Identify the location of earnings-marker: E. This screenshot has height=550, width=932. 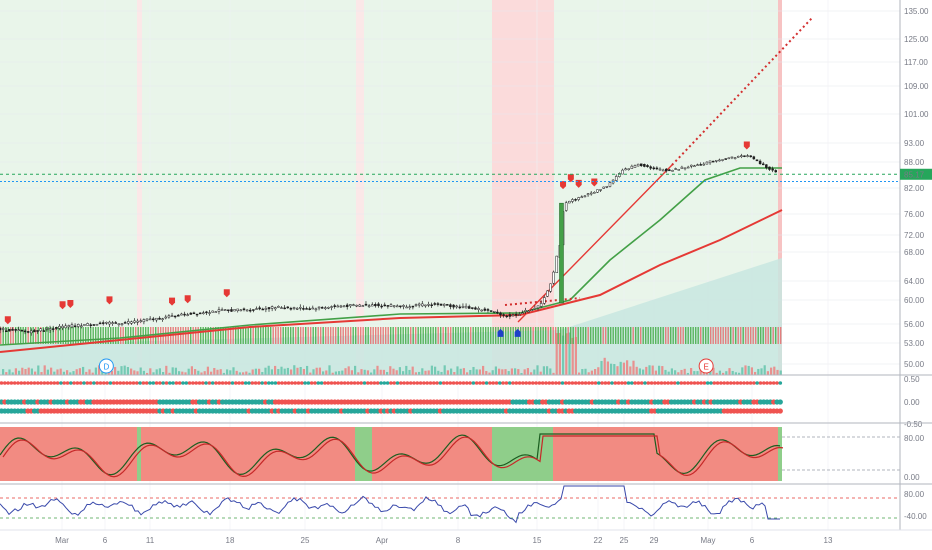
(706, 366).